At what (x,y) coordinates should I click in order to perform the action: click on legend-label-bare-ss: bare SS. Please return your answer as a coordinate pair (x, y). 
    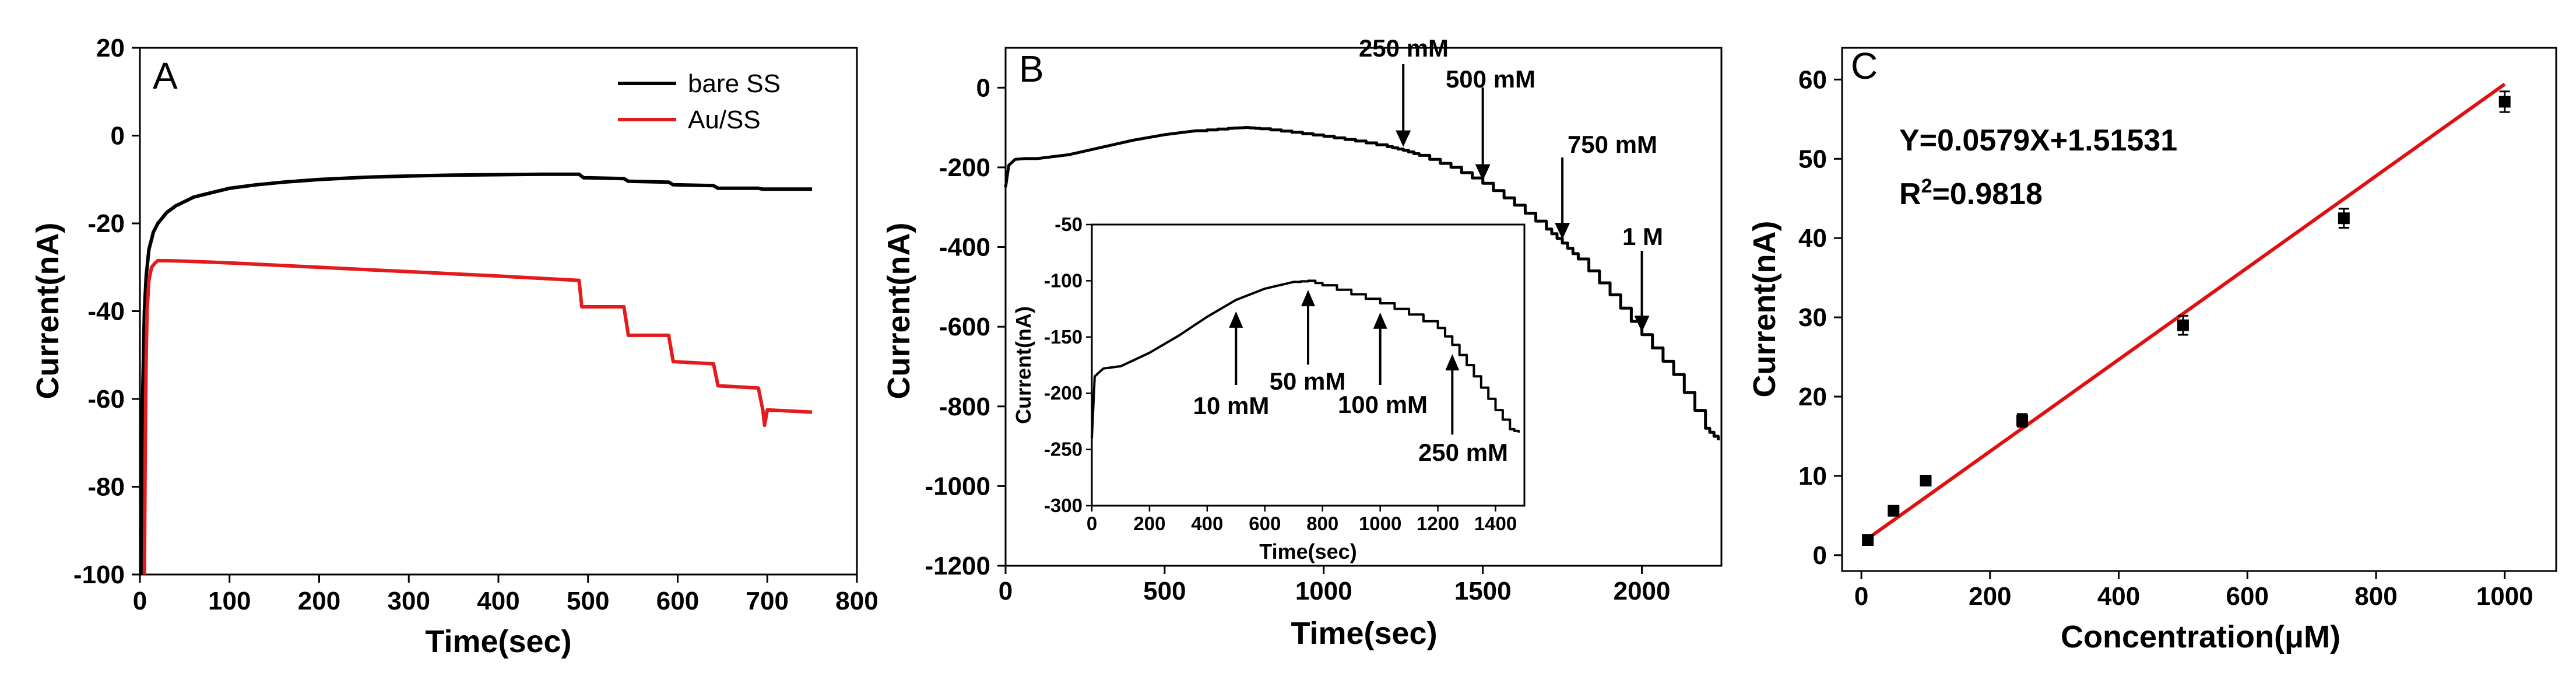
    Looking at the image, I should click on (734, 83).